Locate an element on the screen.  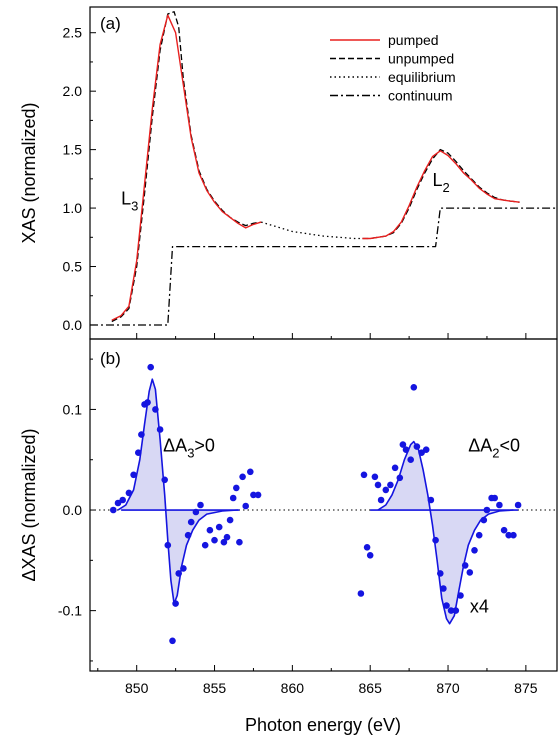
y-tick-label-a: 2.5 is located at coordinates (73, 33).